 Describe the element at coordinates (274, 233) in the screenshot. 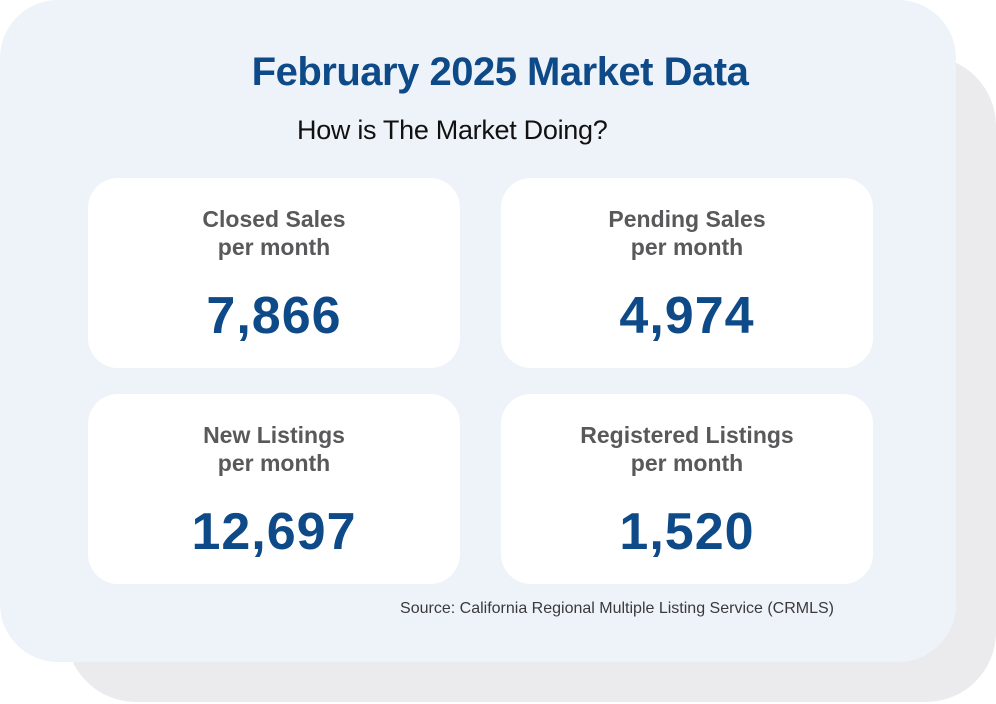

I see `stat-label: Closed Sales per month` at that location.